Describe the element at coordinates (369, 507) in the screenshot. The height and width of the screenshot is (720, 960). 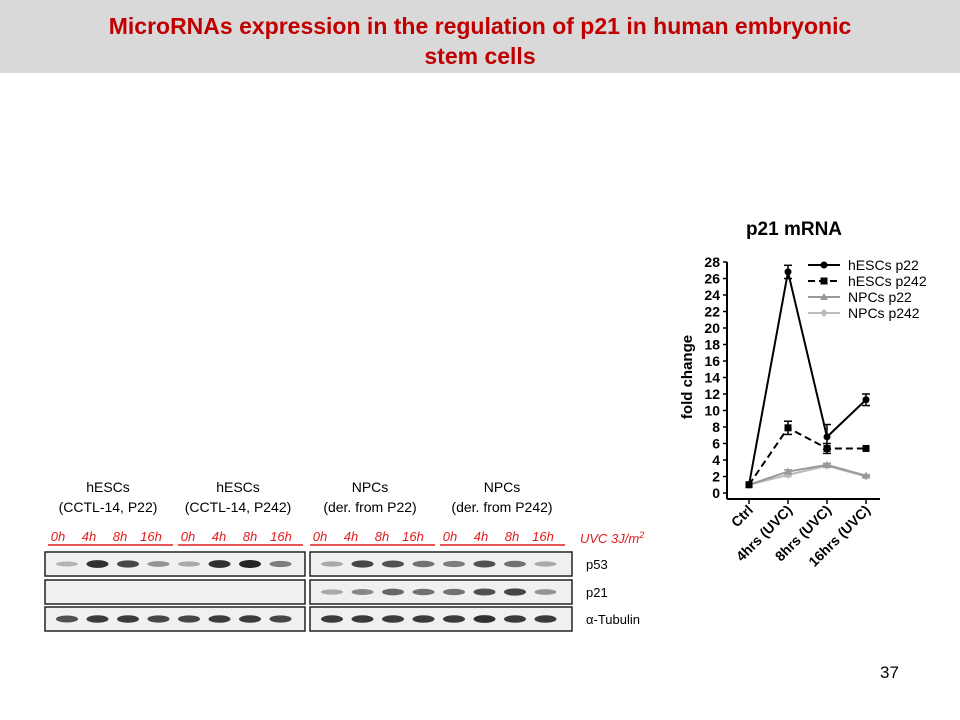
I see `blot-group-detail: (der. from P22)` at that location.